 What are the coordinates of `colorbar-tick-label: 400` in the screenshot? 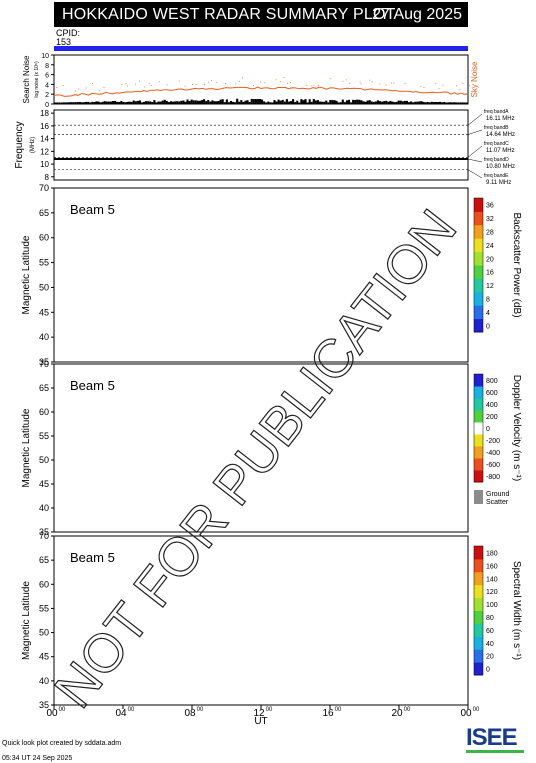 It's located at (492, 405).